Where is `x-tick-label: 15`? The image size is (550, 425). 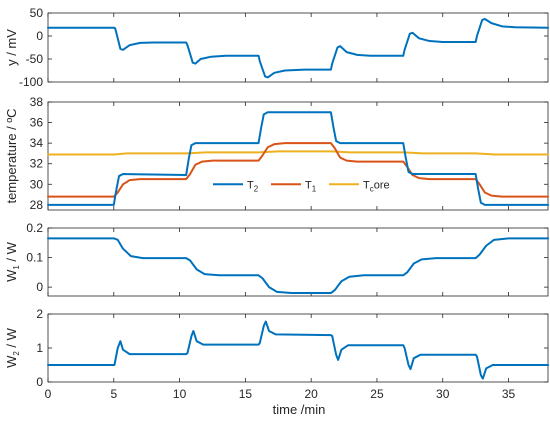
x-tick-label: 15 is located at coordinates (246, 394).